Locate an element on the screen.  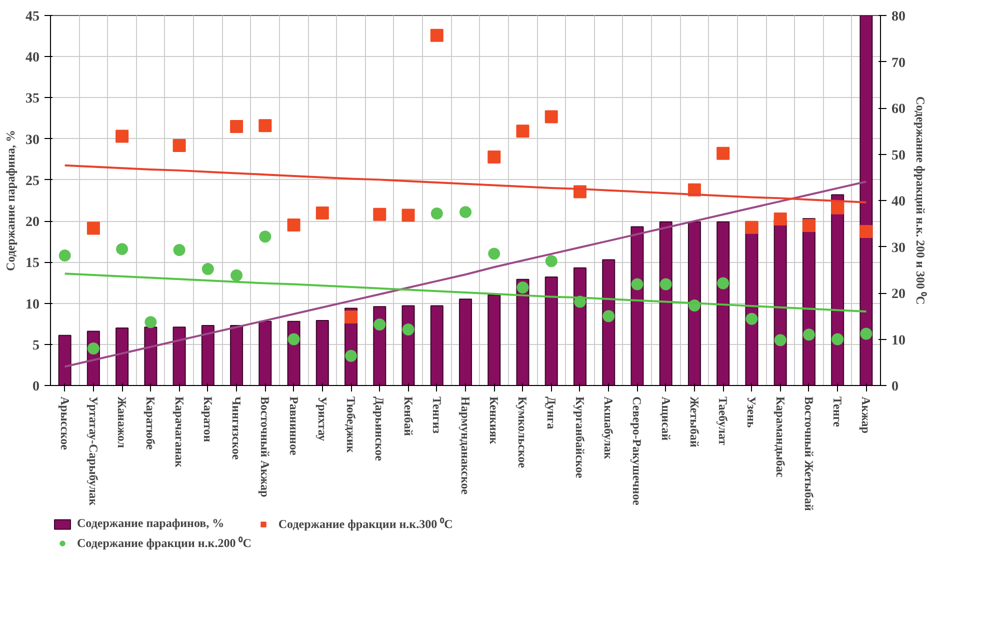
x-tick-label: Урихтау is located at coordinates (322, 419).